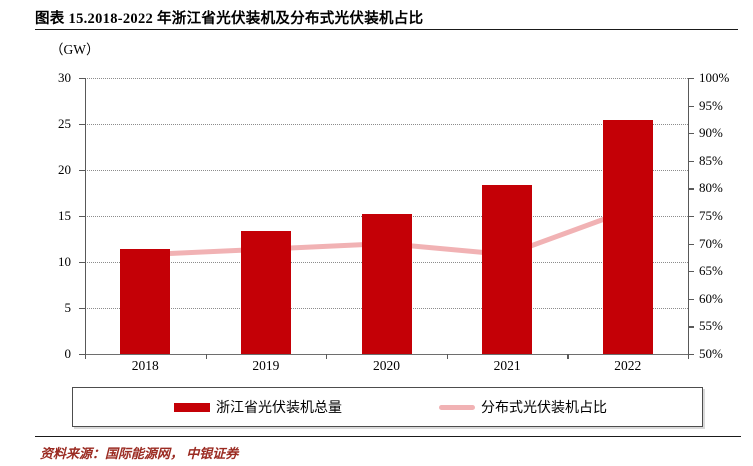 Image resolution: width=753 pixels, height=466 pixels. What do you see at coordinates (711, 105) in the screenshot?
I see `right-axis-tick-label: 95%` at bounding box center [711, 105].